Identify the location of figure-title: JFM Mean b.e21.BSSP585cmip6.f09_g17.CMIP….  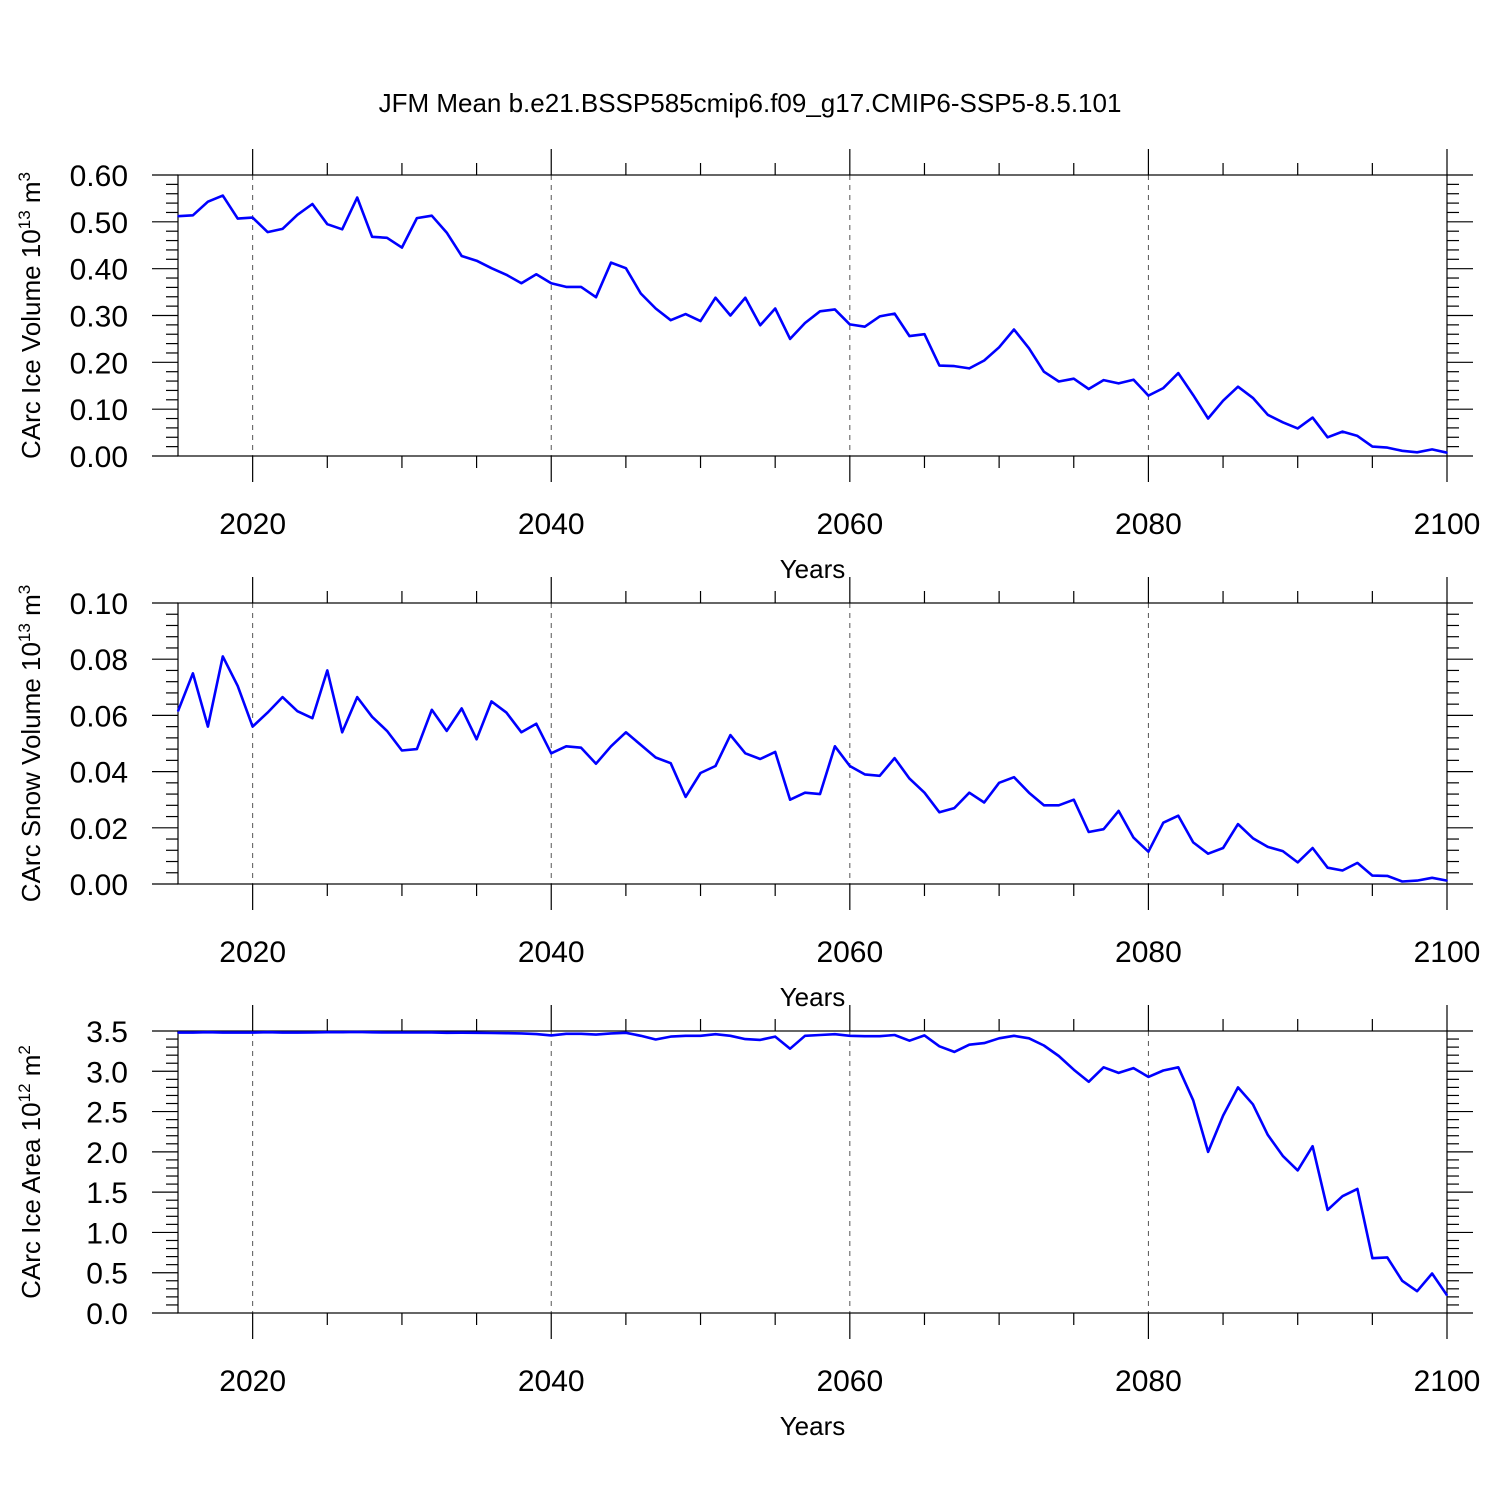
(750, 103).